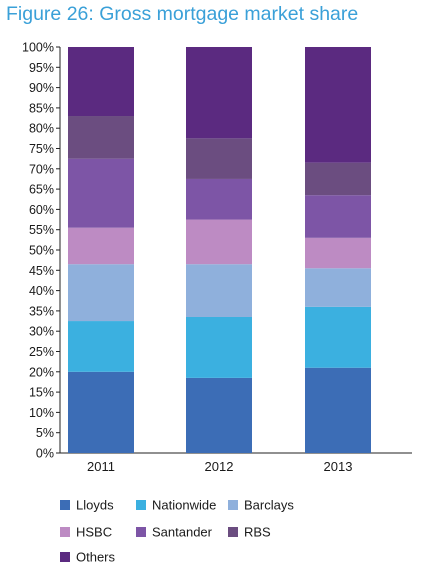  What do you see at coordinates (41, 230) in the screenshot?
I see `y-tick-label: 55%` at bounding box center [41, 230].